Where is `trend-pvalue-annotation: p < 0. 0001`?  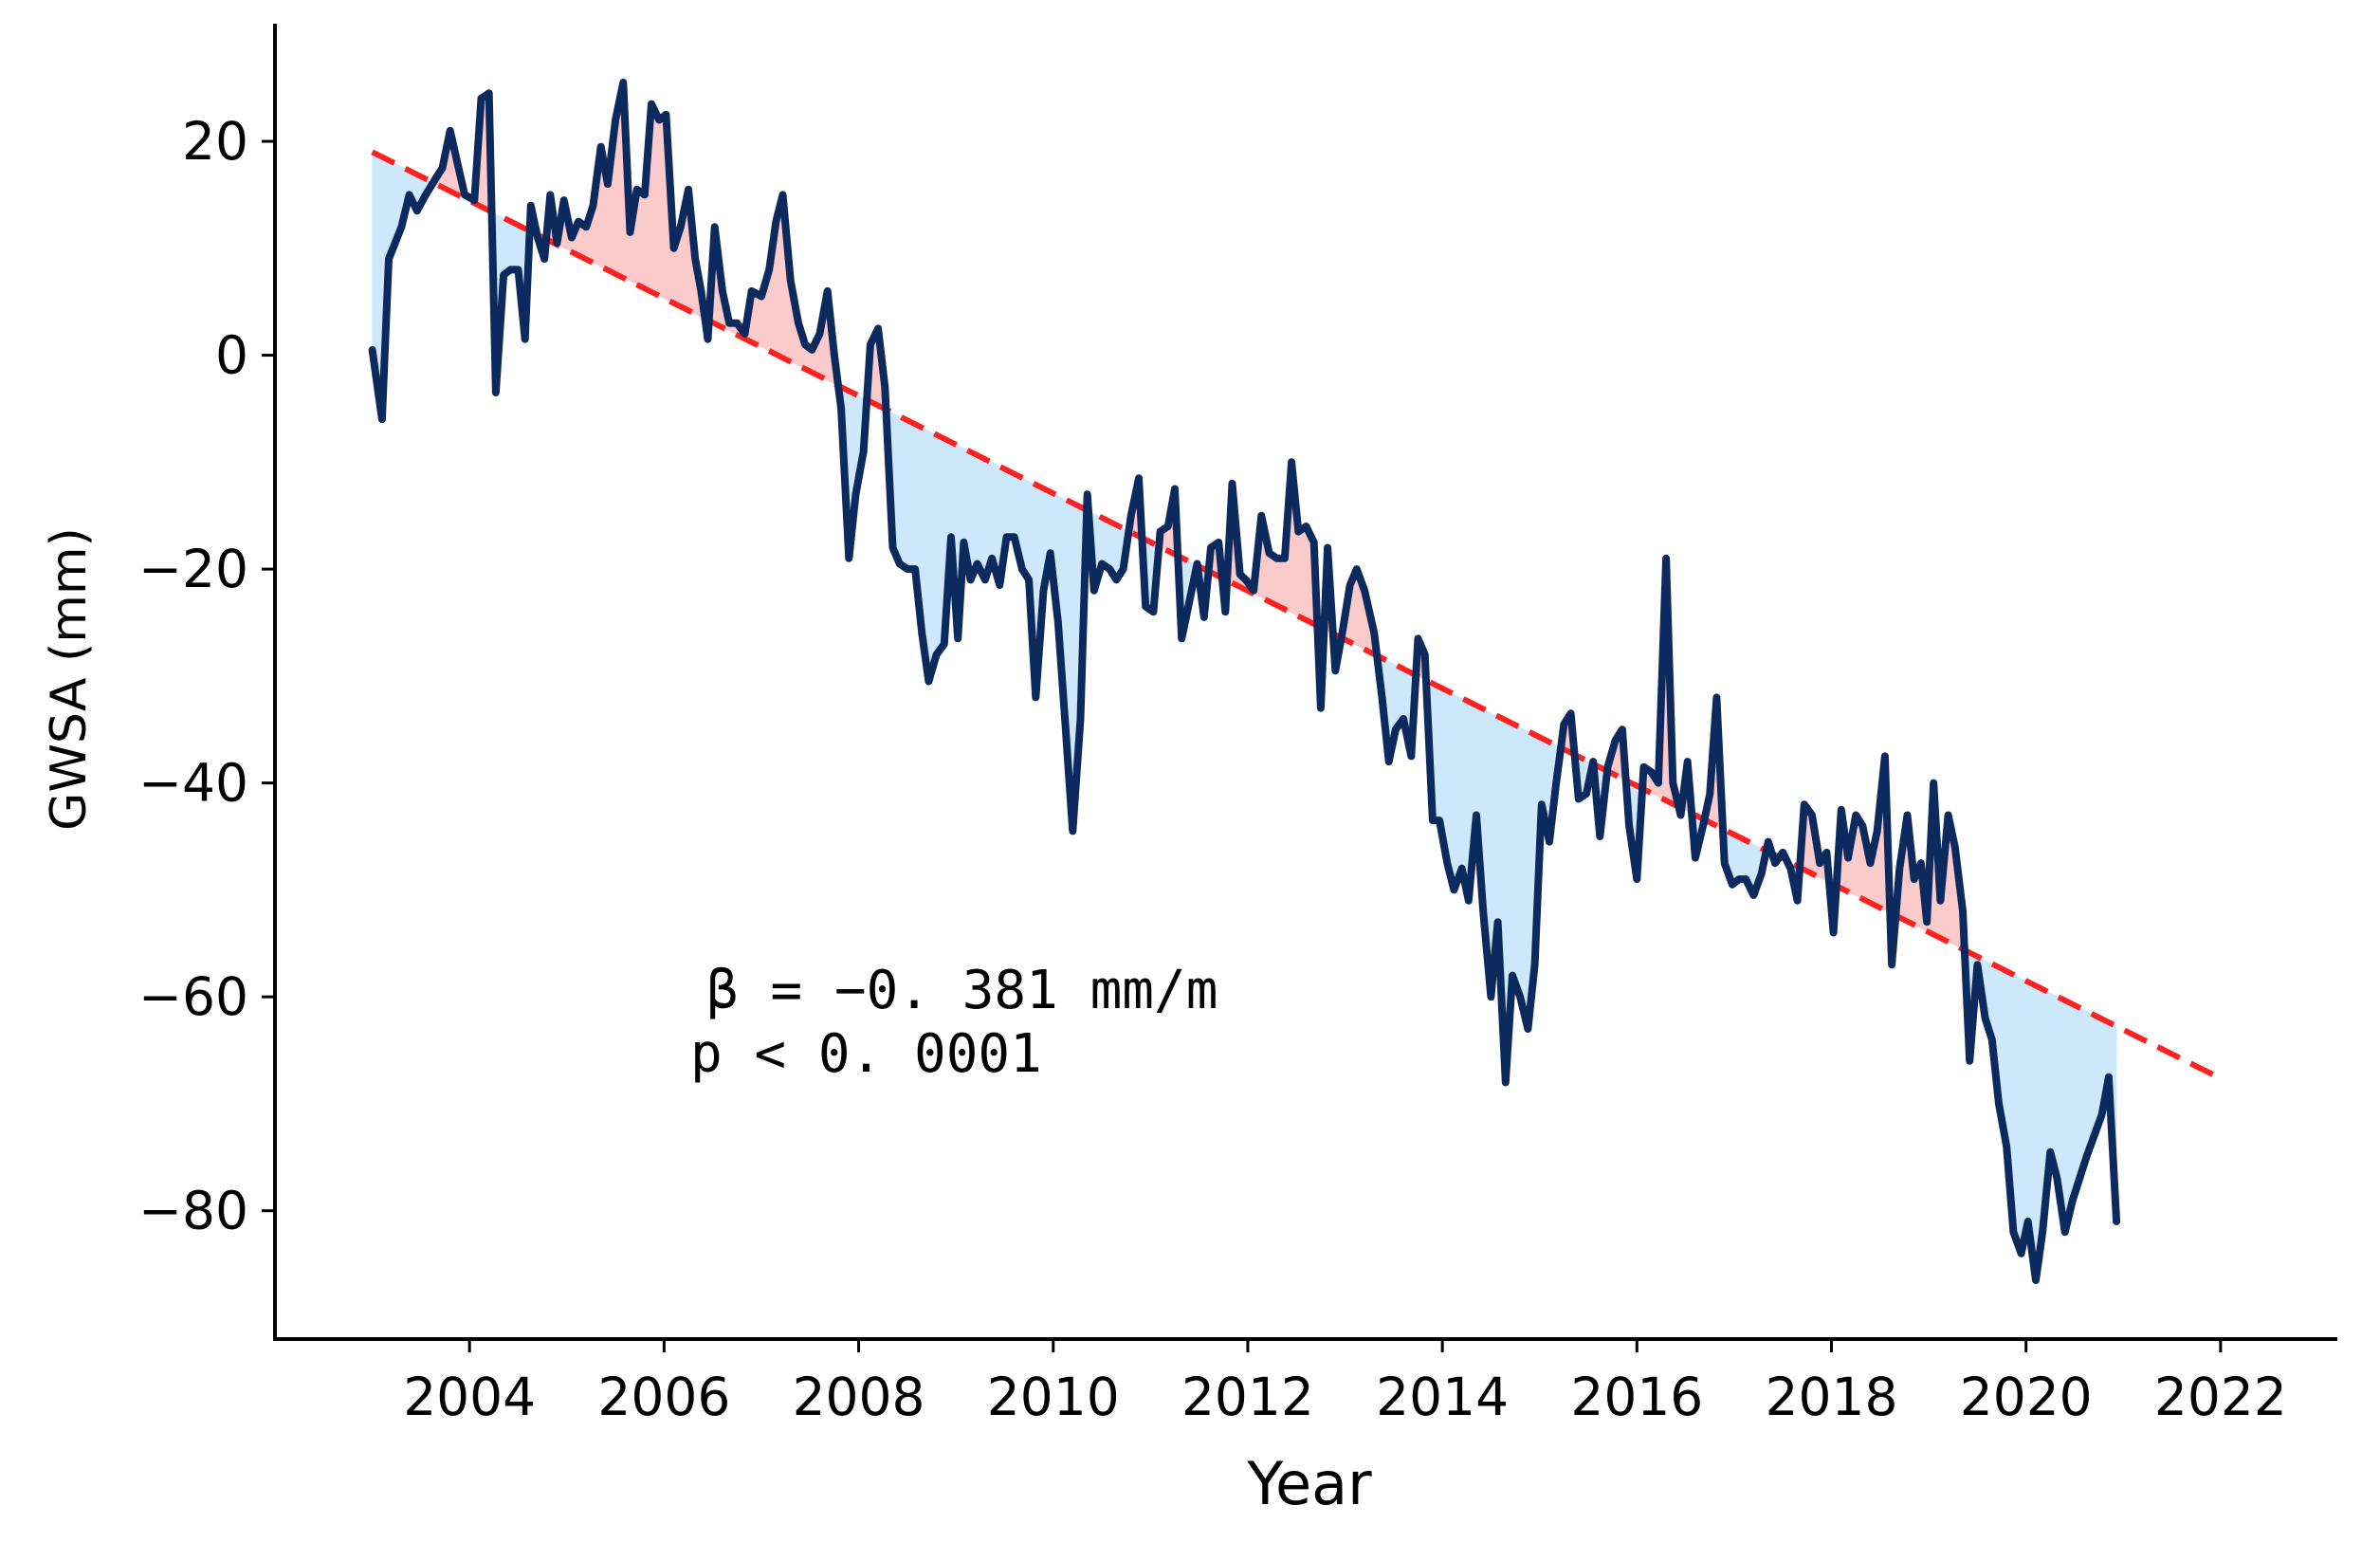 trend-pvalue-annotation: p < 0. 0001 is located at coordinates (866, 1054).